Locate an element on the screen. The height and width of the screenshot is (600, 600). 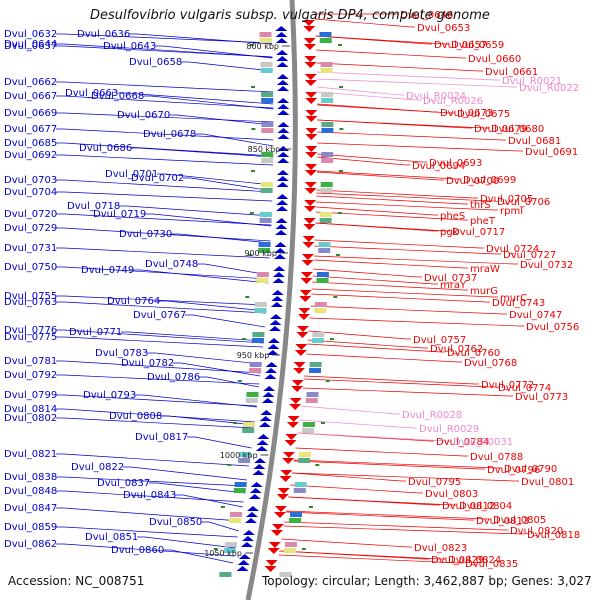
left-gene-label: Dvul_0658 is located at coordinates (155, 62).